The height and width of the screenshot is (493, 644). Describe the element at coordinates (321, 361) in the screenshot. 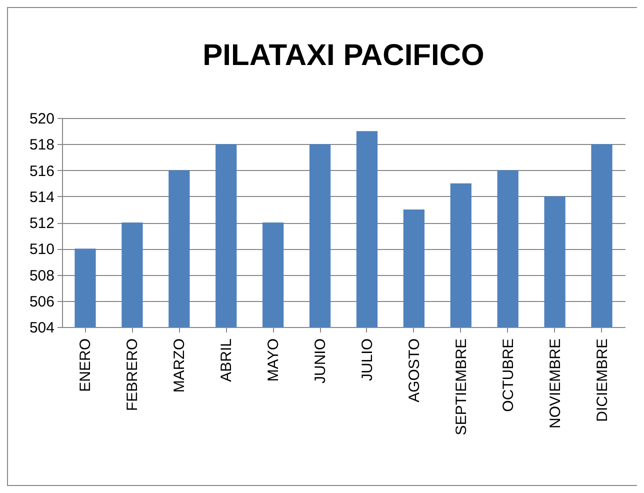

I see `x-tick-label: JUNIO` at that location.